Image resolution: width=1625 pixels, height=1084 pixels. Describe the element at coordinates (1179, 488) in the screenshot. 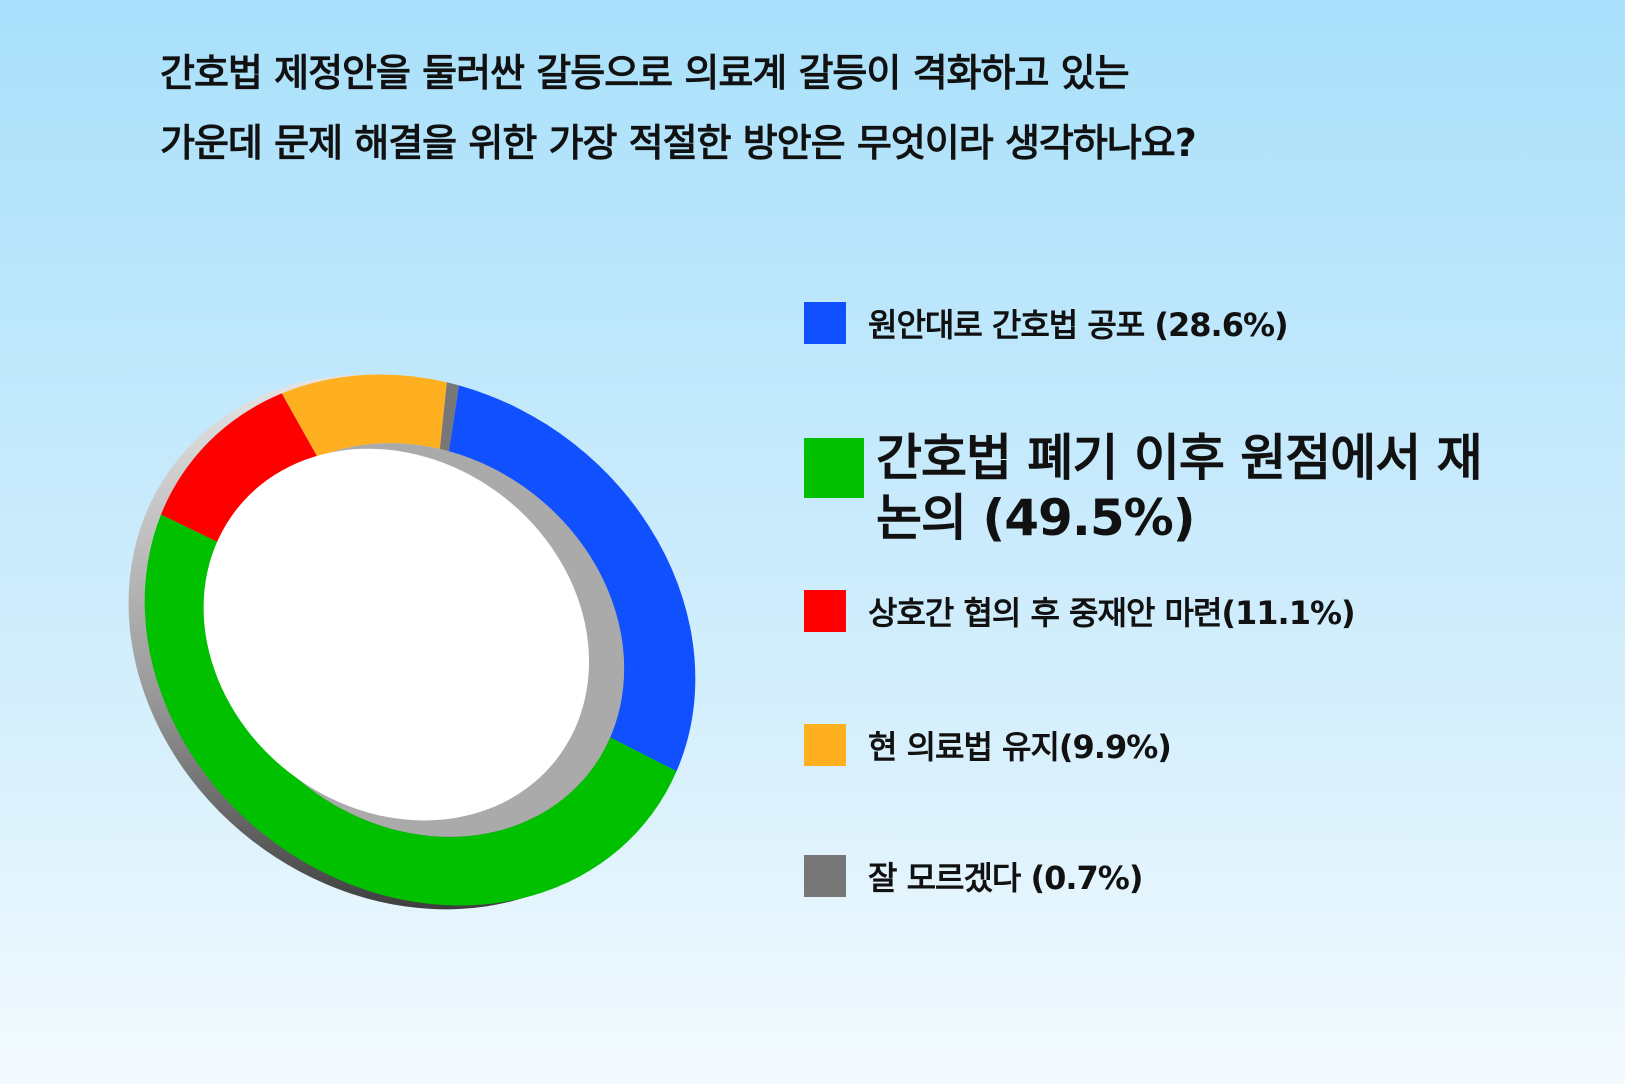

I see `legend-label: 간호법 폐기 이후 원점에서 재논의 (49.5%)` at that location.